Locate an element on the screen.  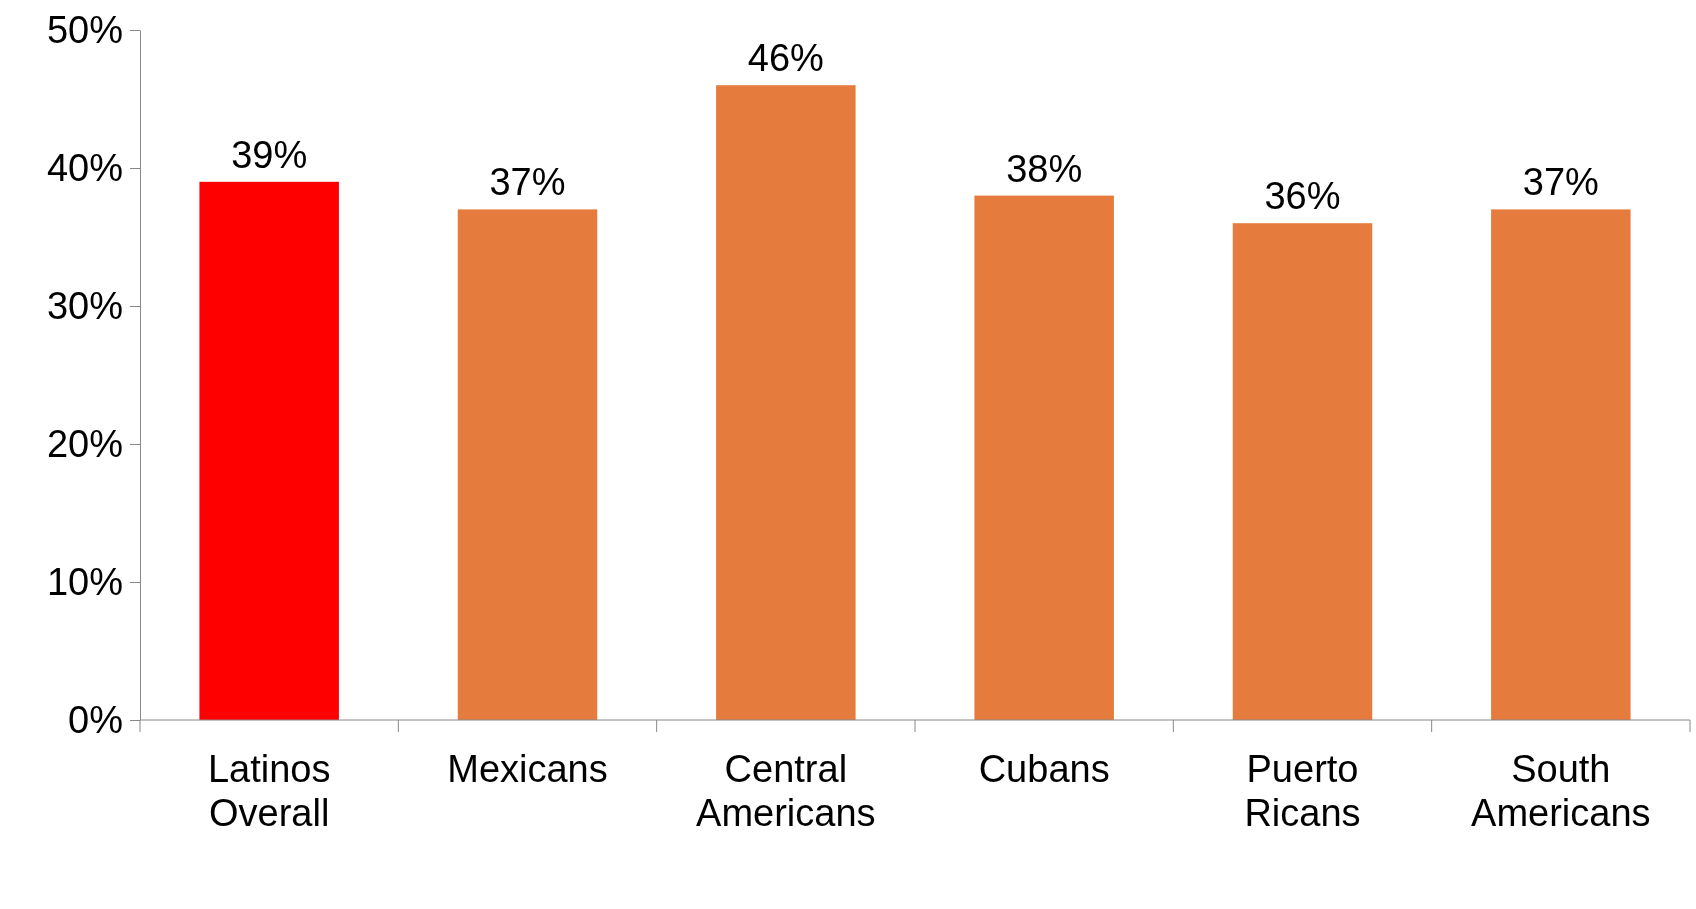
data-label: 46% is located at coordinates (785, 58).